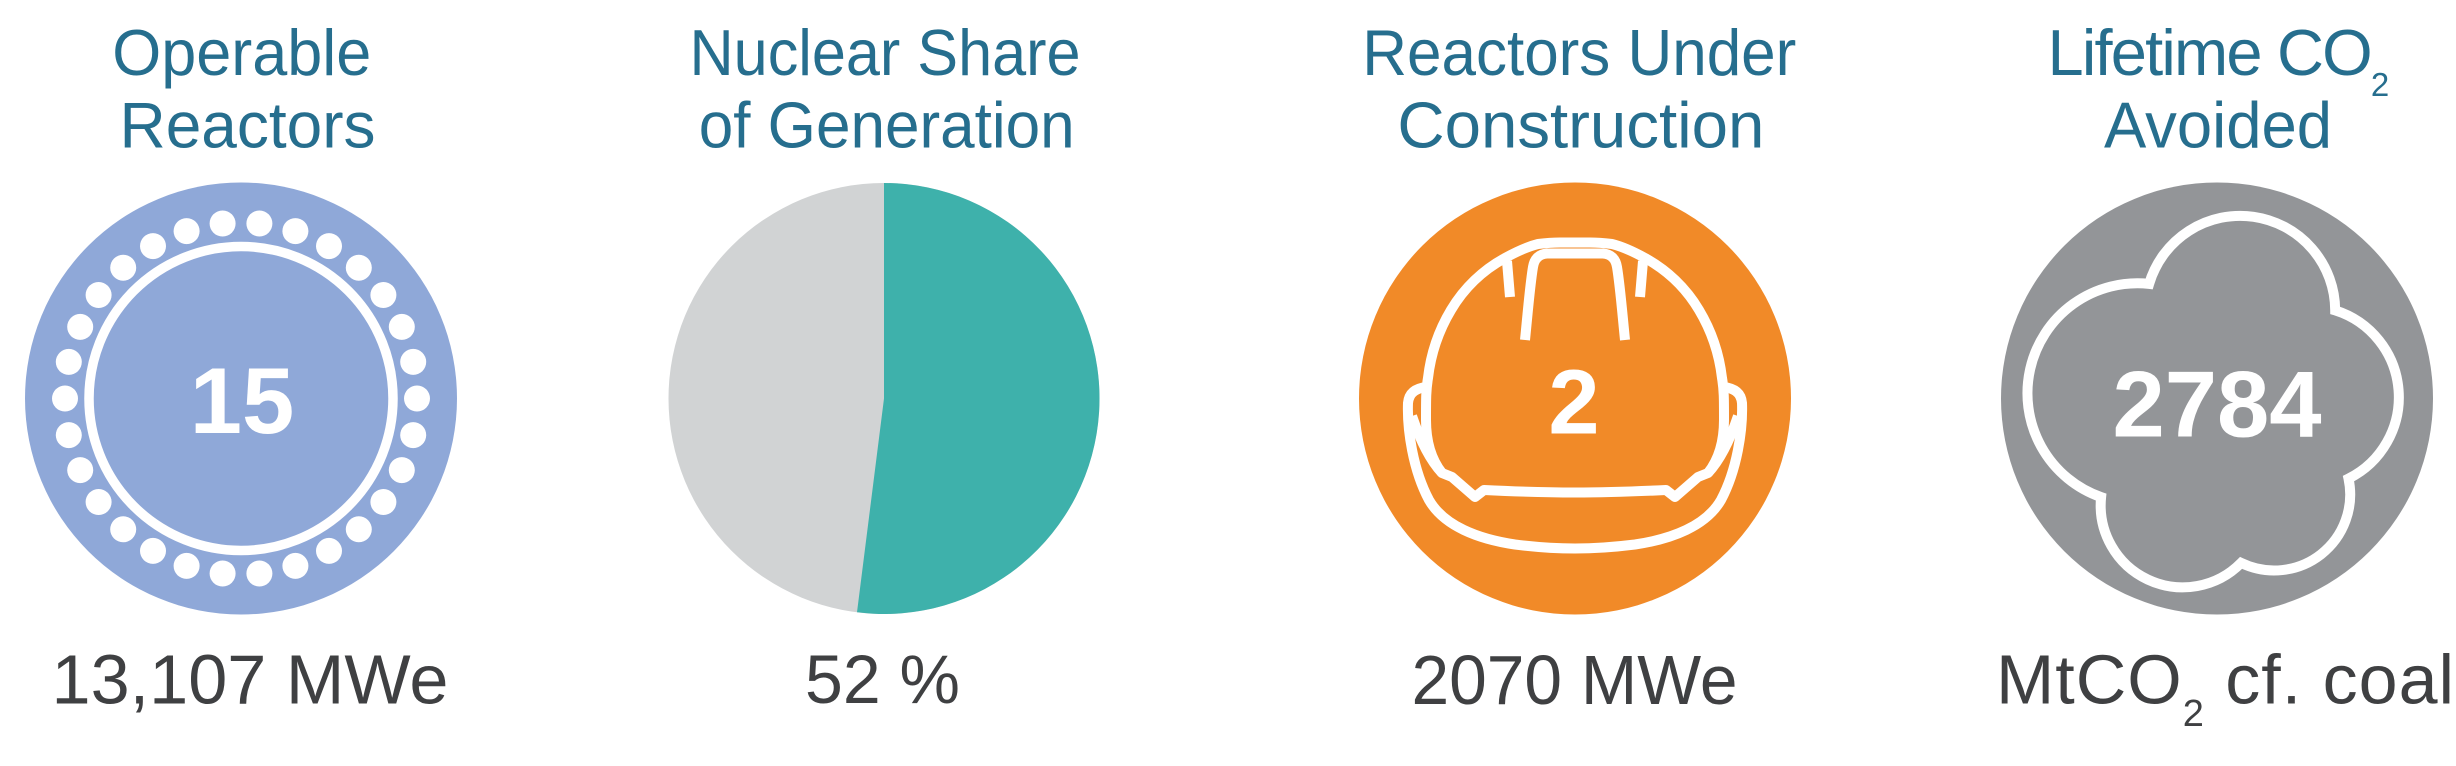 This screenshot has height=766, width=2456. I want to click on svg-text: 52 %, so click(882, 679).